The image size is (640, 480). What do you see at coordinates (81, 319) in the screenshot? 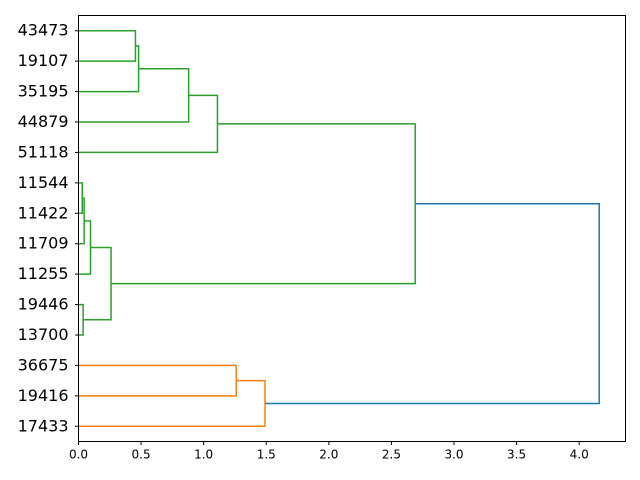
I see `dendrogram-link-c8` at bounding box center [81, 319].